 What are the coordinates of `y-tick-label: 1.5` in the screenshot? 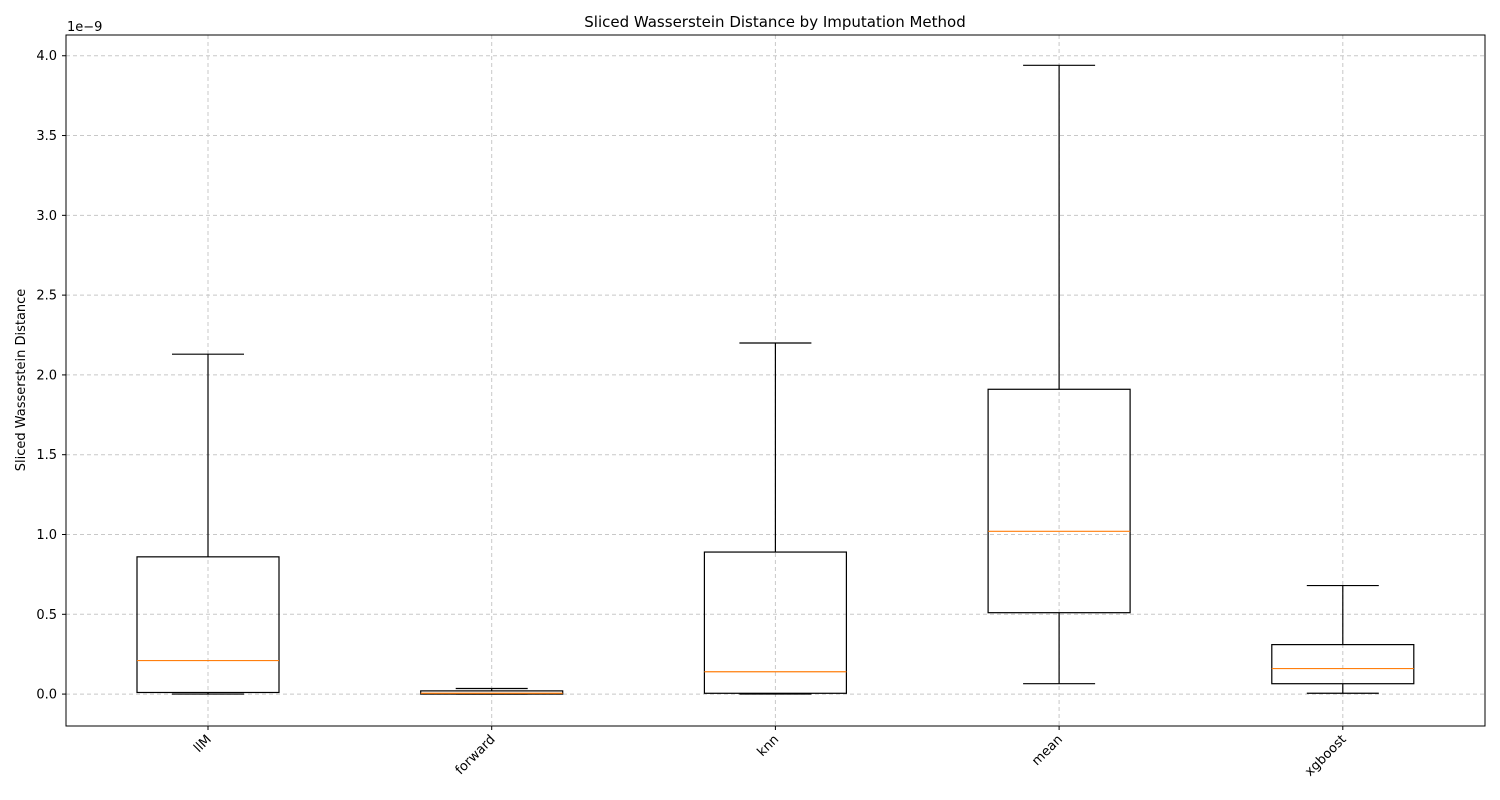 It's located at (46, 455).